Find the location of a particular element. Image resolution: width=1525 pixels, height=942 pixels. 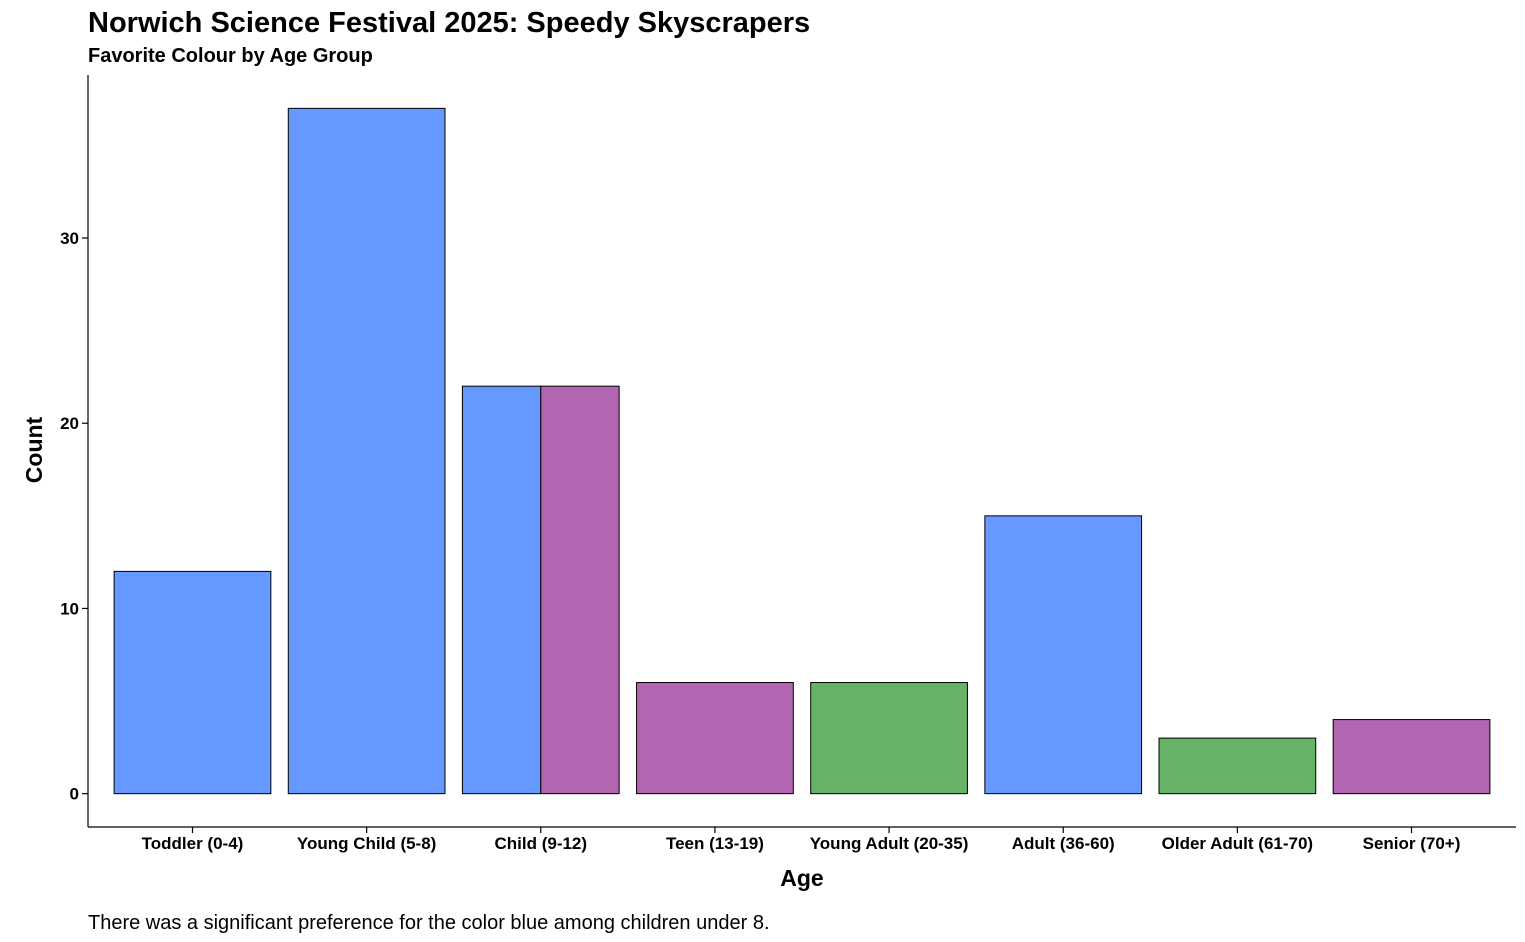

y-tick-label-20: 20 is located at coordinates (69, 423).